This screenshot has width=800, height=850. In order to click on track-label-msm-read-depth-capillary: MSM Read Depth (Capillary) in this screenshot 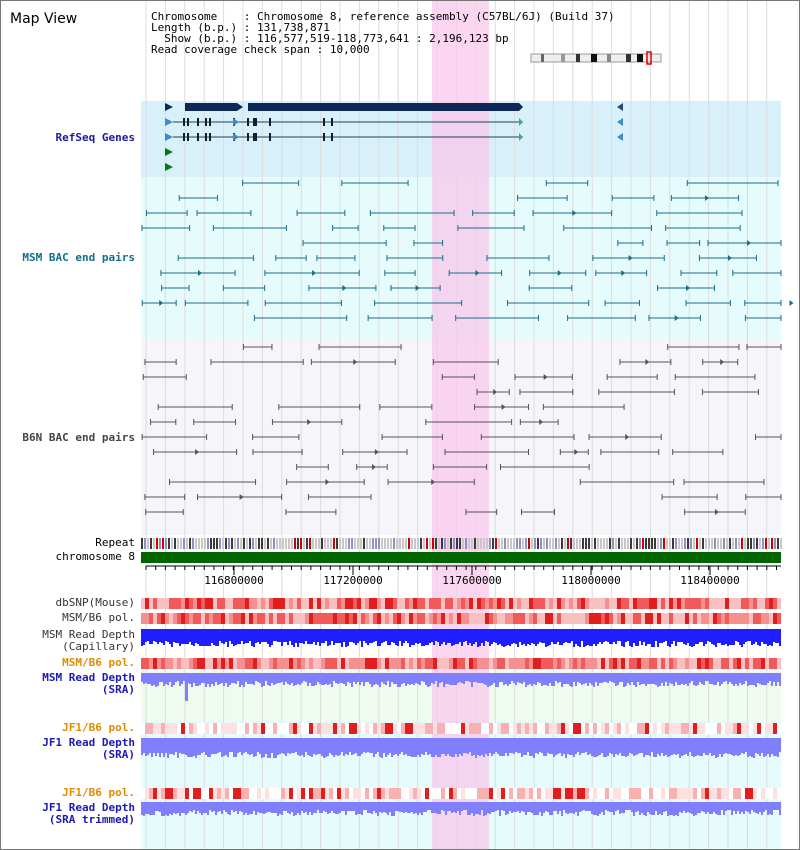, I will do `click(68, 641)`.